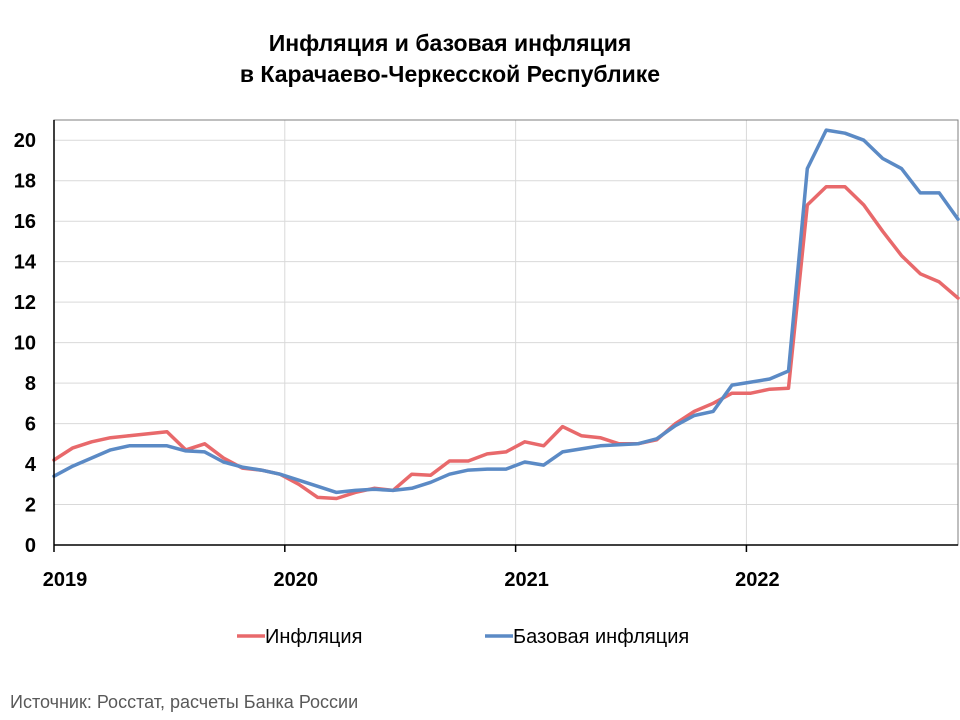  Describe the element at coordinates (30, 546) in the screenshot. I see `y-tick-label-0: 0` at that location.